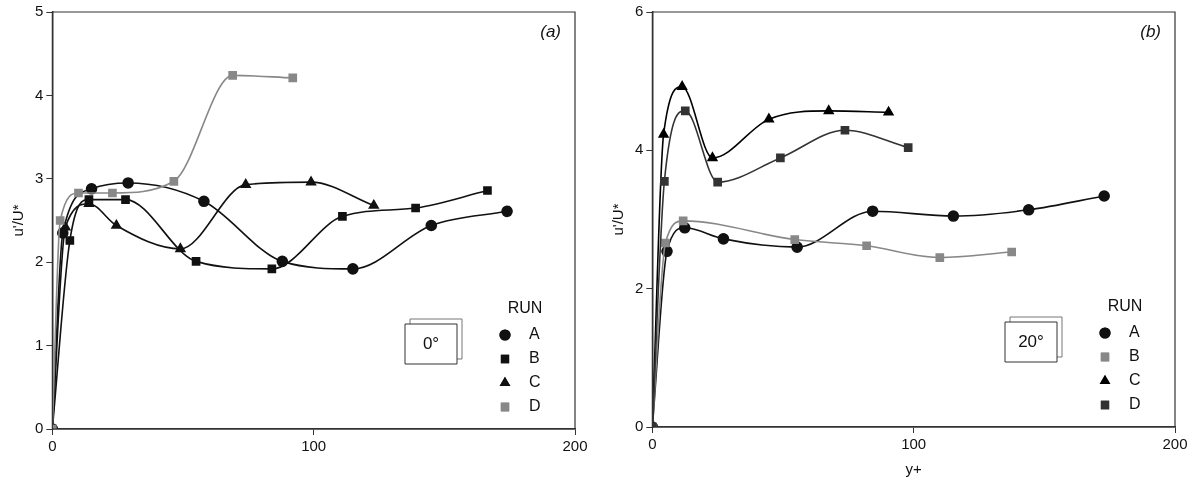  Describe the element at coordinates (1150, 32) in the screenshot. I see `annotation: (b)` at that location.